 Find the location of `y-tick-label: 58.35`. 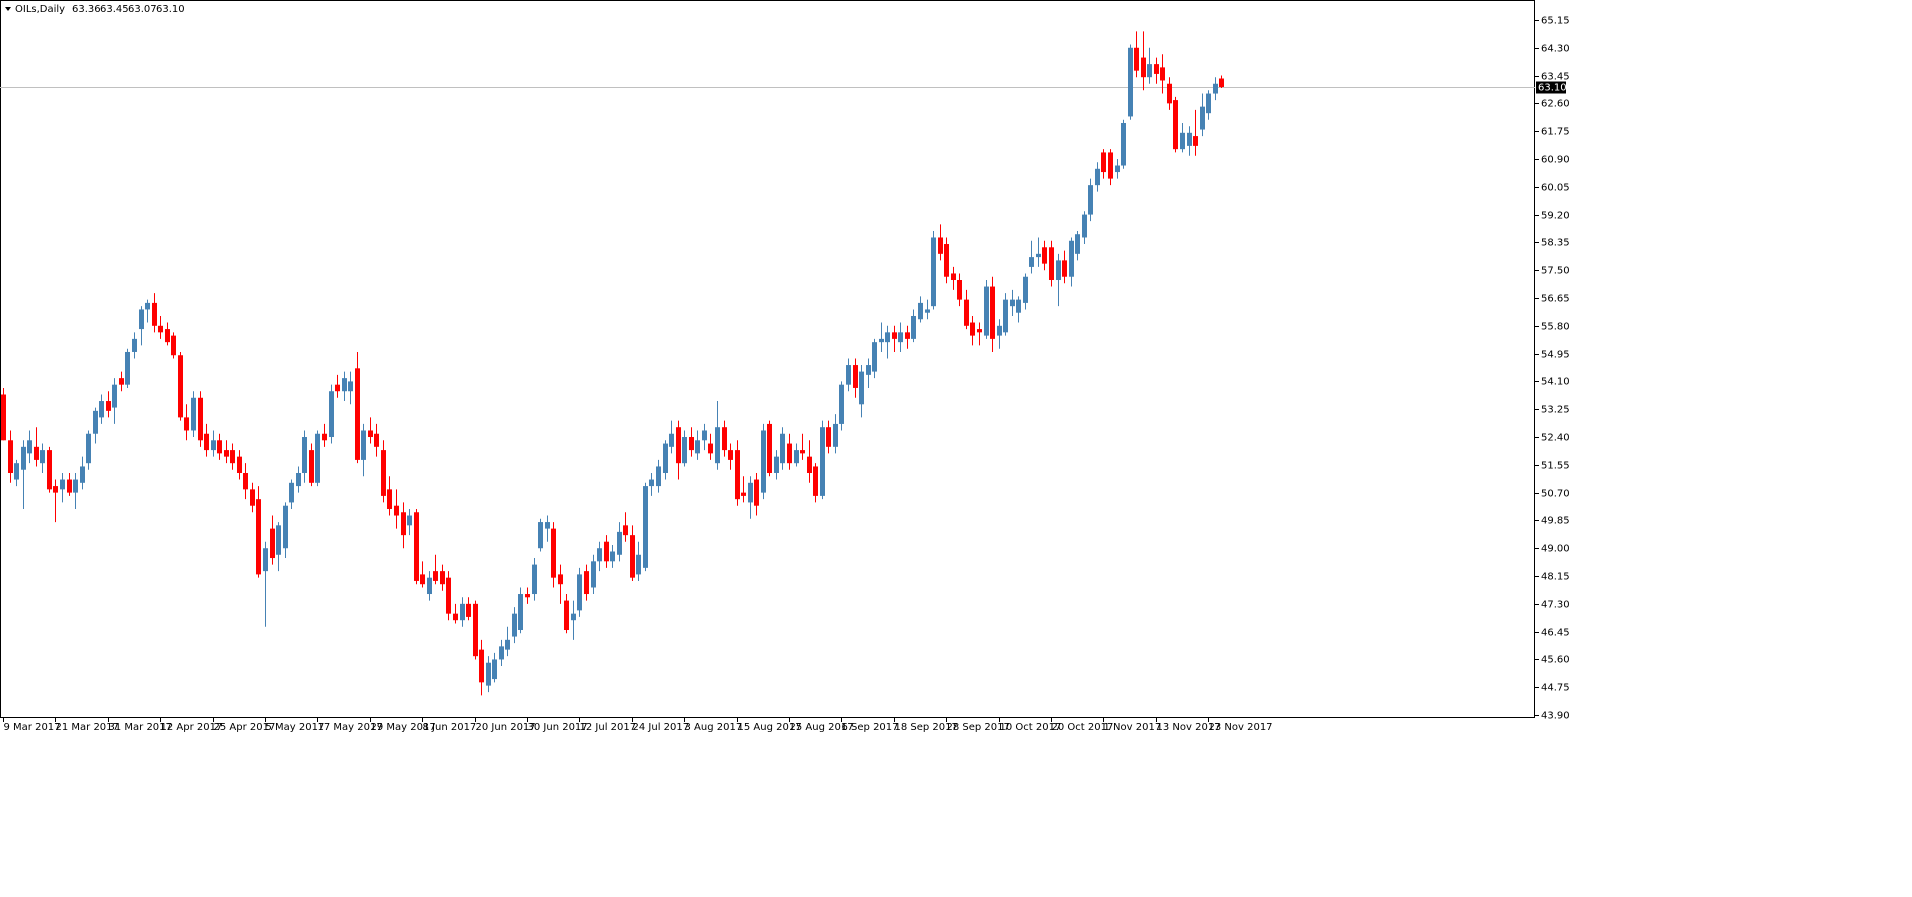

y-tick-label: 58.35 is located at coordinates (1555, 243).